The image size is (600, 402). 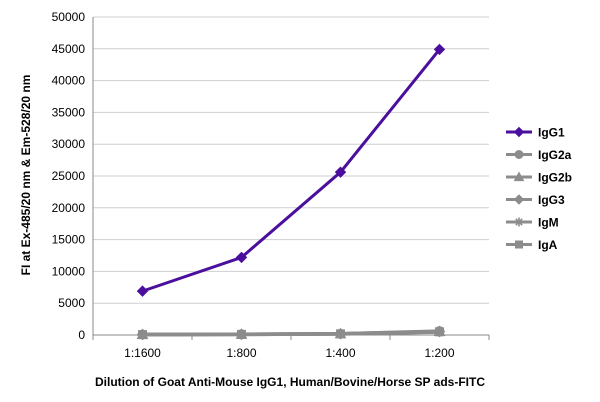 What do you see at coordinates (535, 200) in the screenshot?
I see `legend-item: IgG3` at bounding box center [535, 200].